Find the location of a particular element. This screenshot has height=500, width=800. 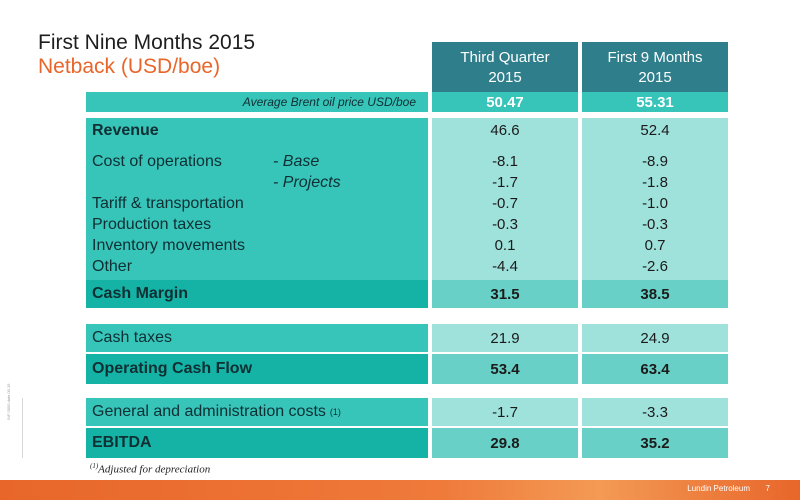

page-subtitle: Netback (USD/boe) is located at coordinates (129, 66).